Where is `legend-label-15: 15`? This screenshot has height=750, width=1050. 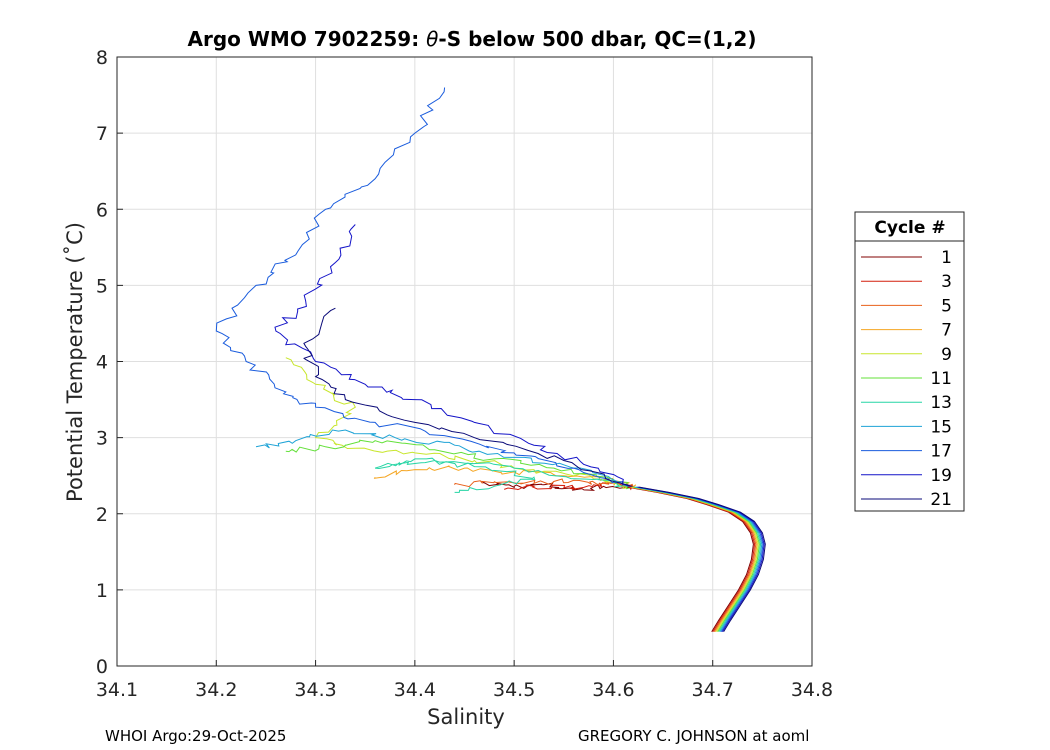 legend-label-15: 15 is located at coordinates (941, 427).